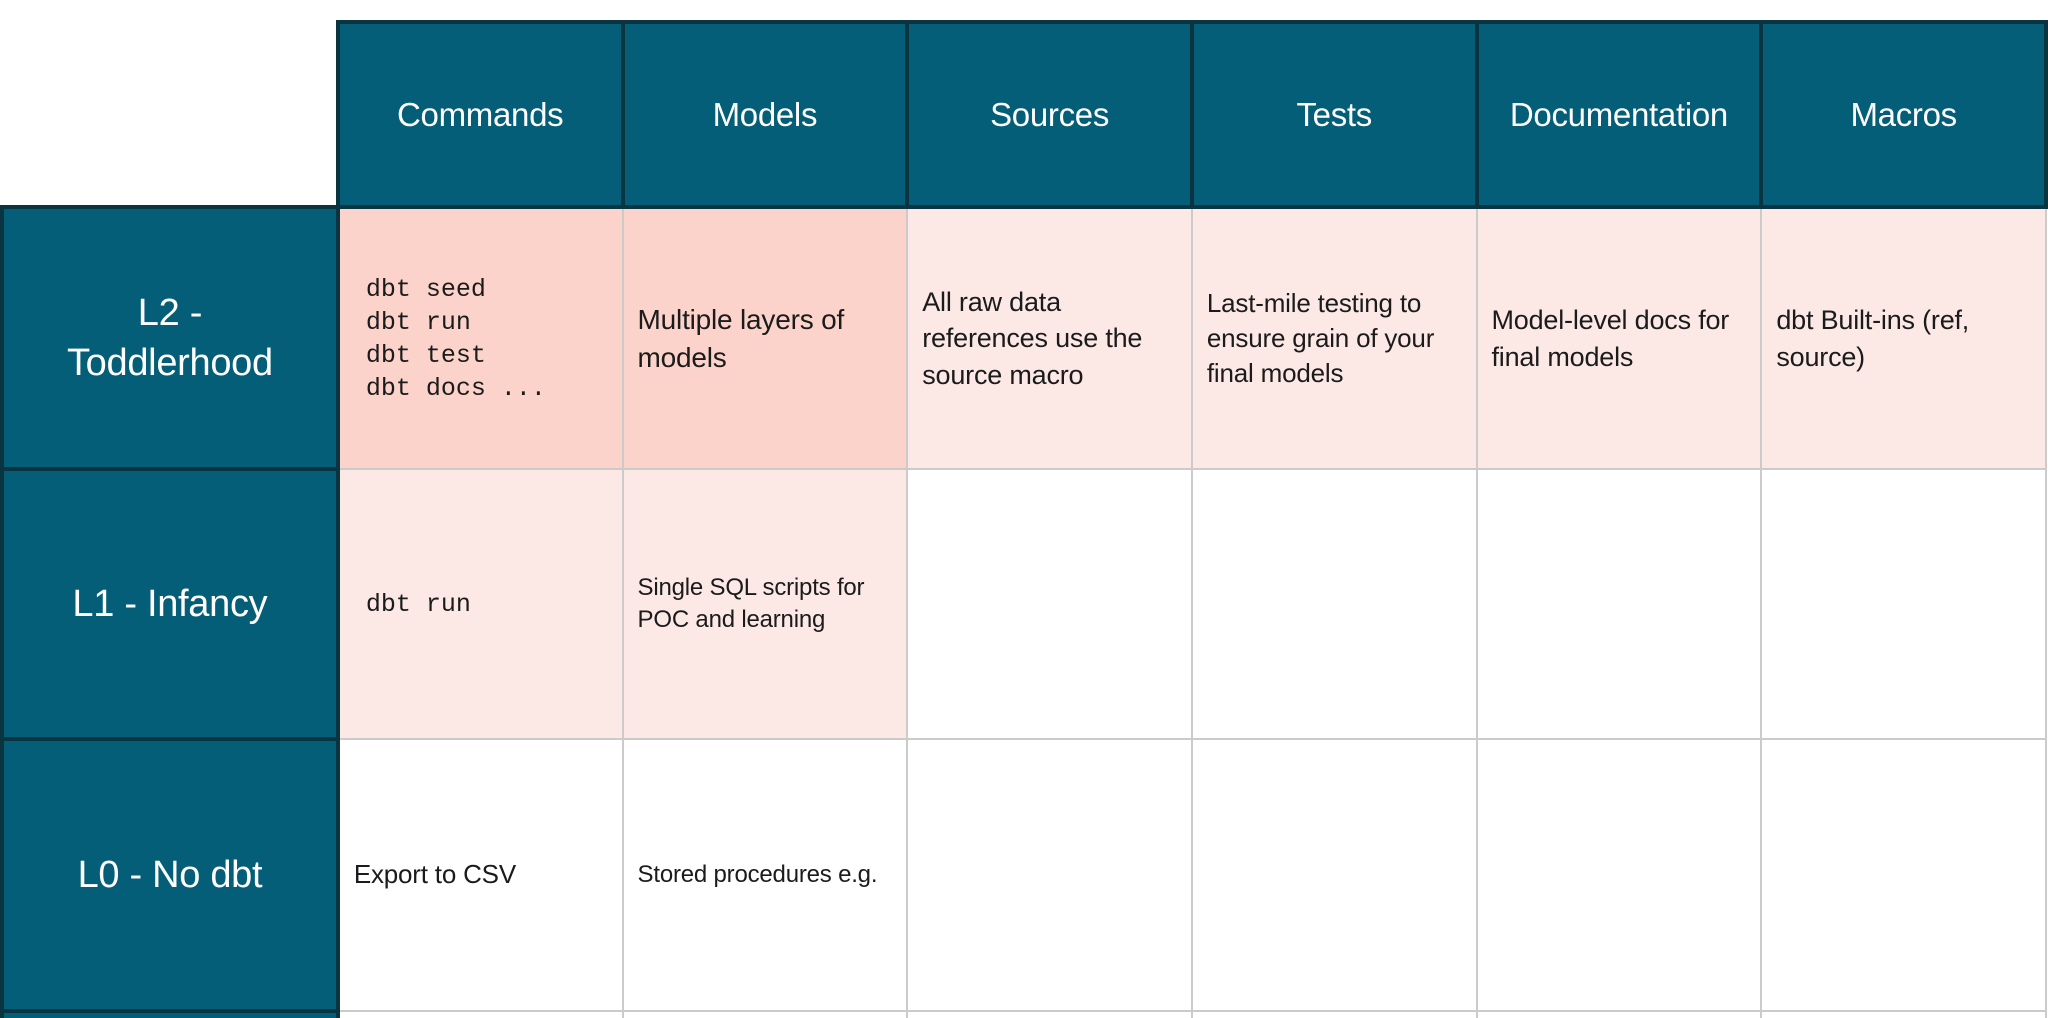 Image resolution: width=2048 pixels, height=1018 pixels. I want to click on column-header-commands: Commands, so click(480, 114).